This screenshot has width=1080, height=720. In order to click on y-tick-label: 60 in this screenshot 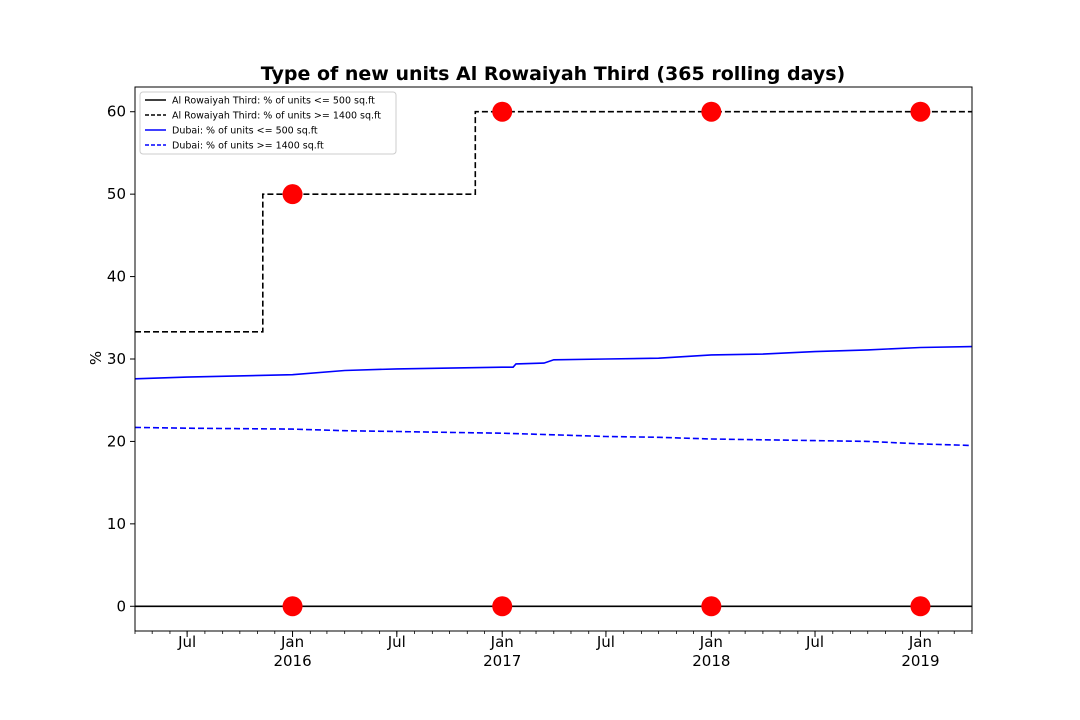, I will do `click(116, 112)`.